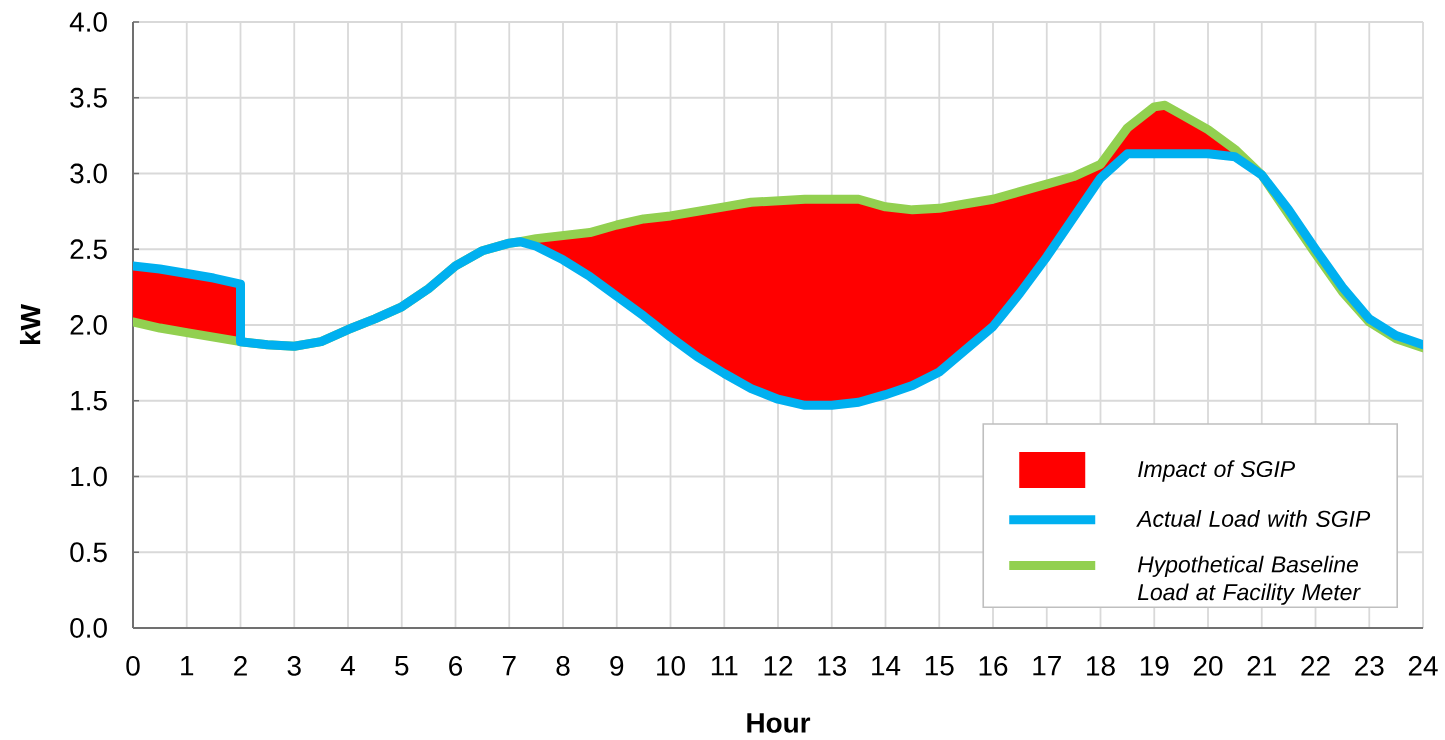 This screenshot has width=1445, height=740. What do you see at coordinates (832, 666) in the screenshot?
I see `x-tick-label: 13` at bounding box center [832, 666].